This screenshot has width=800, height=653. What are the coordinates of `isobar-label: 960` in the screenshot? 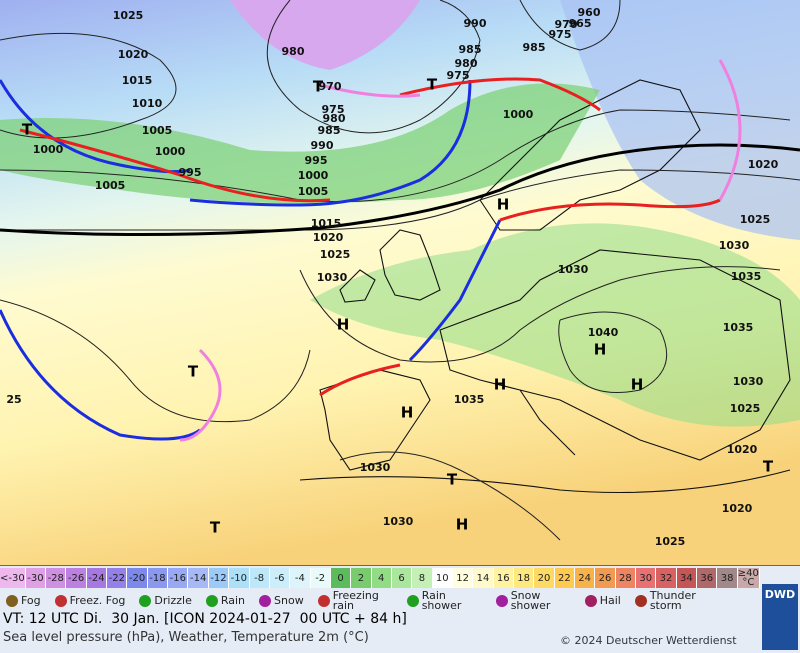 It's located at (589, 12).